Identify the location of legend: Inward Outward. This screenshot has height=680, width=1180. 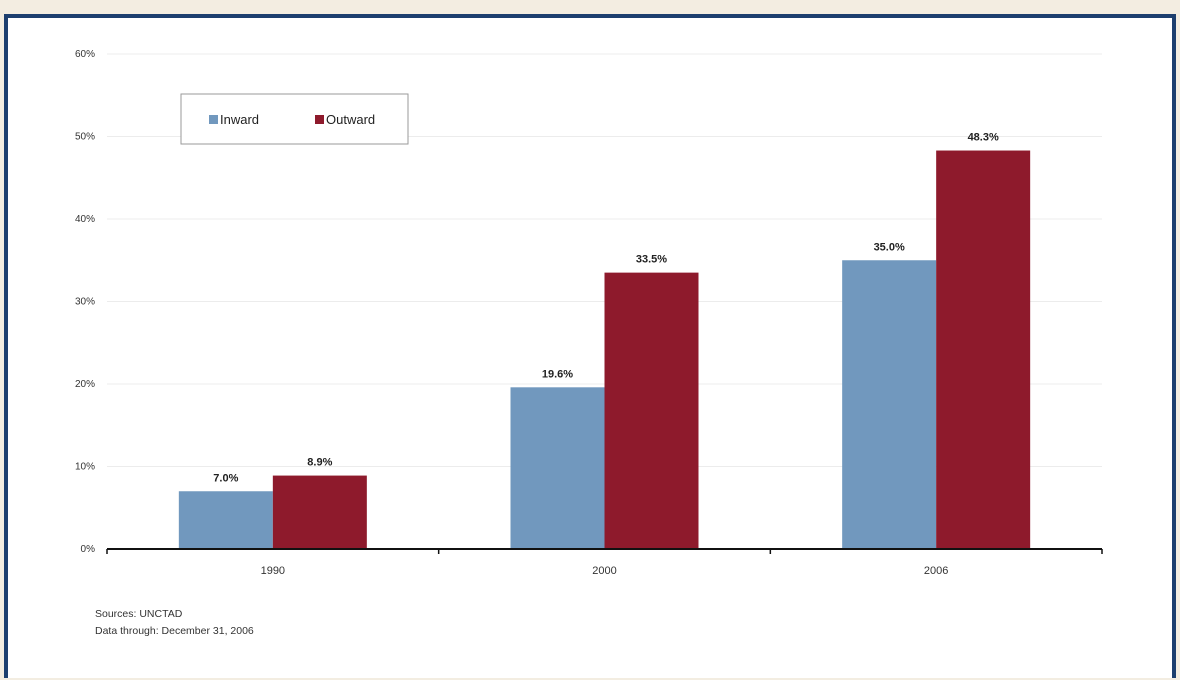
(294, 119).